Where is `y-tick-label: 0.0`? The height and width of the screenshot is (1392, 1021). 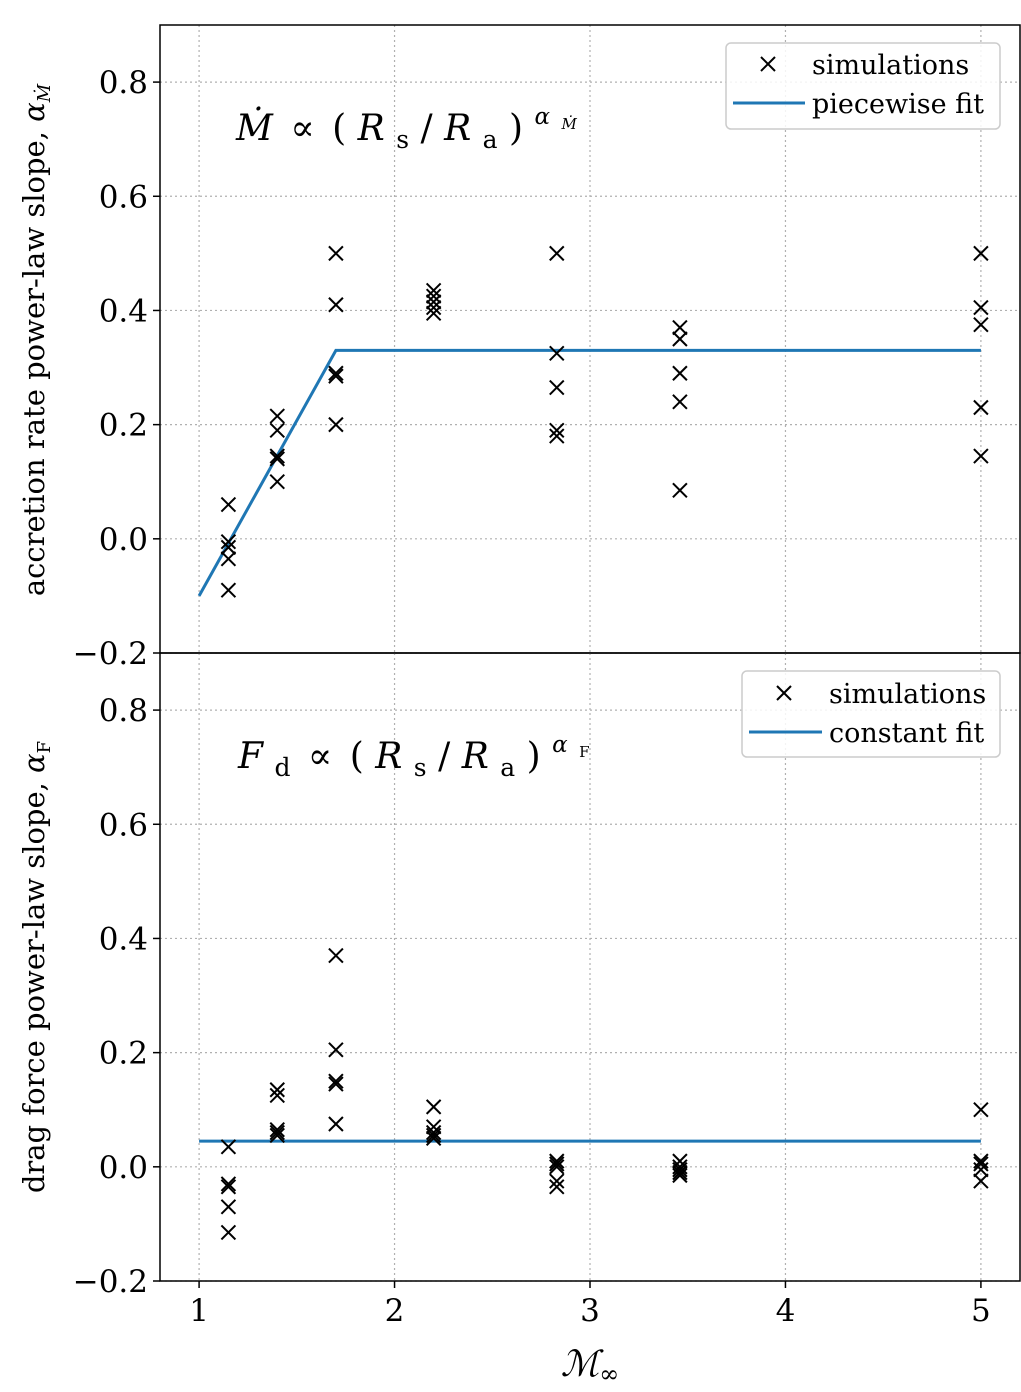 y-tick-label: 0.0 is located at coordinates (123, 1168).